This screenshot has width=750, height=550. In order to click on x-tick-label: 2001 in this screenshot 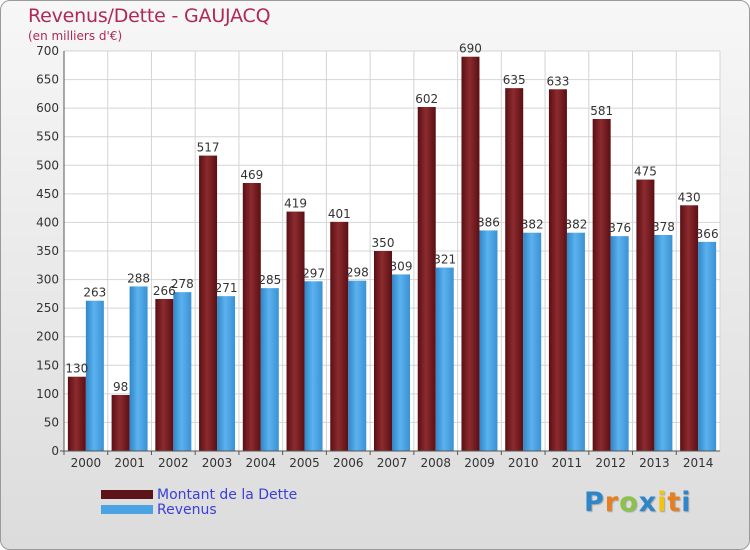, I will do `click(129, 463)`.